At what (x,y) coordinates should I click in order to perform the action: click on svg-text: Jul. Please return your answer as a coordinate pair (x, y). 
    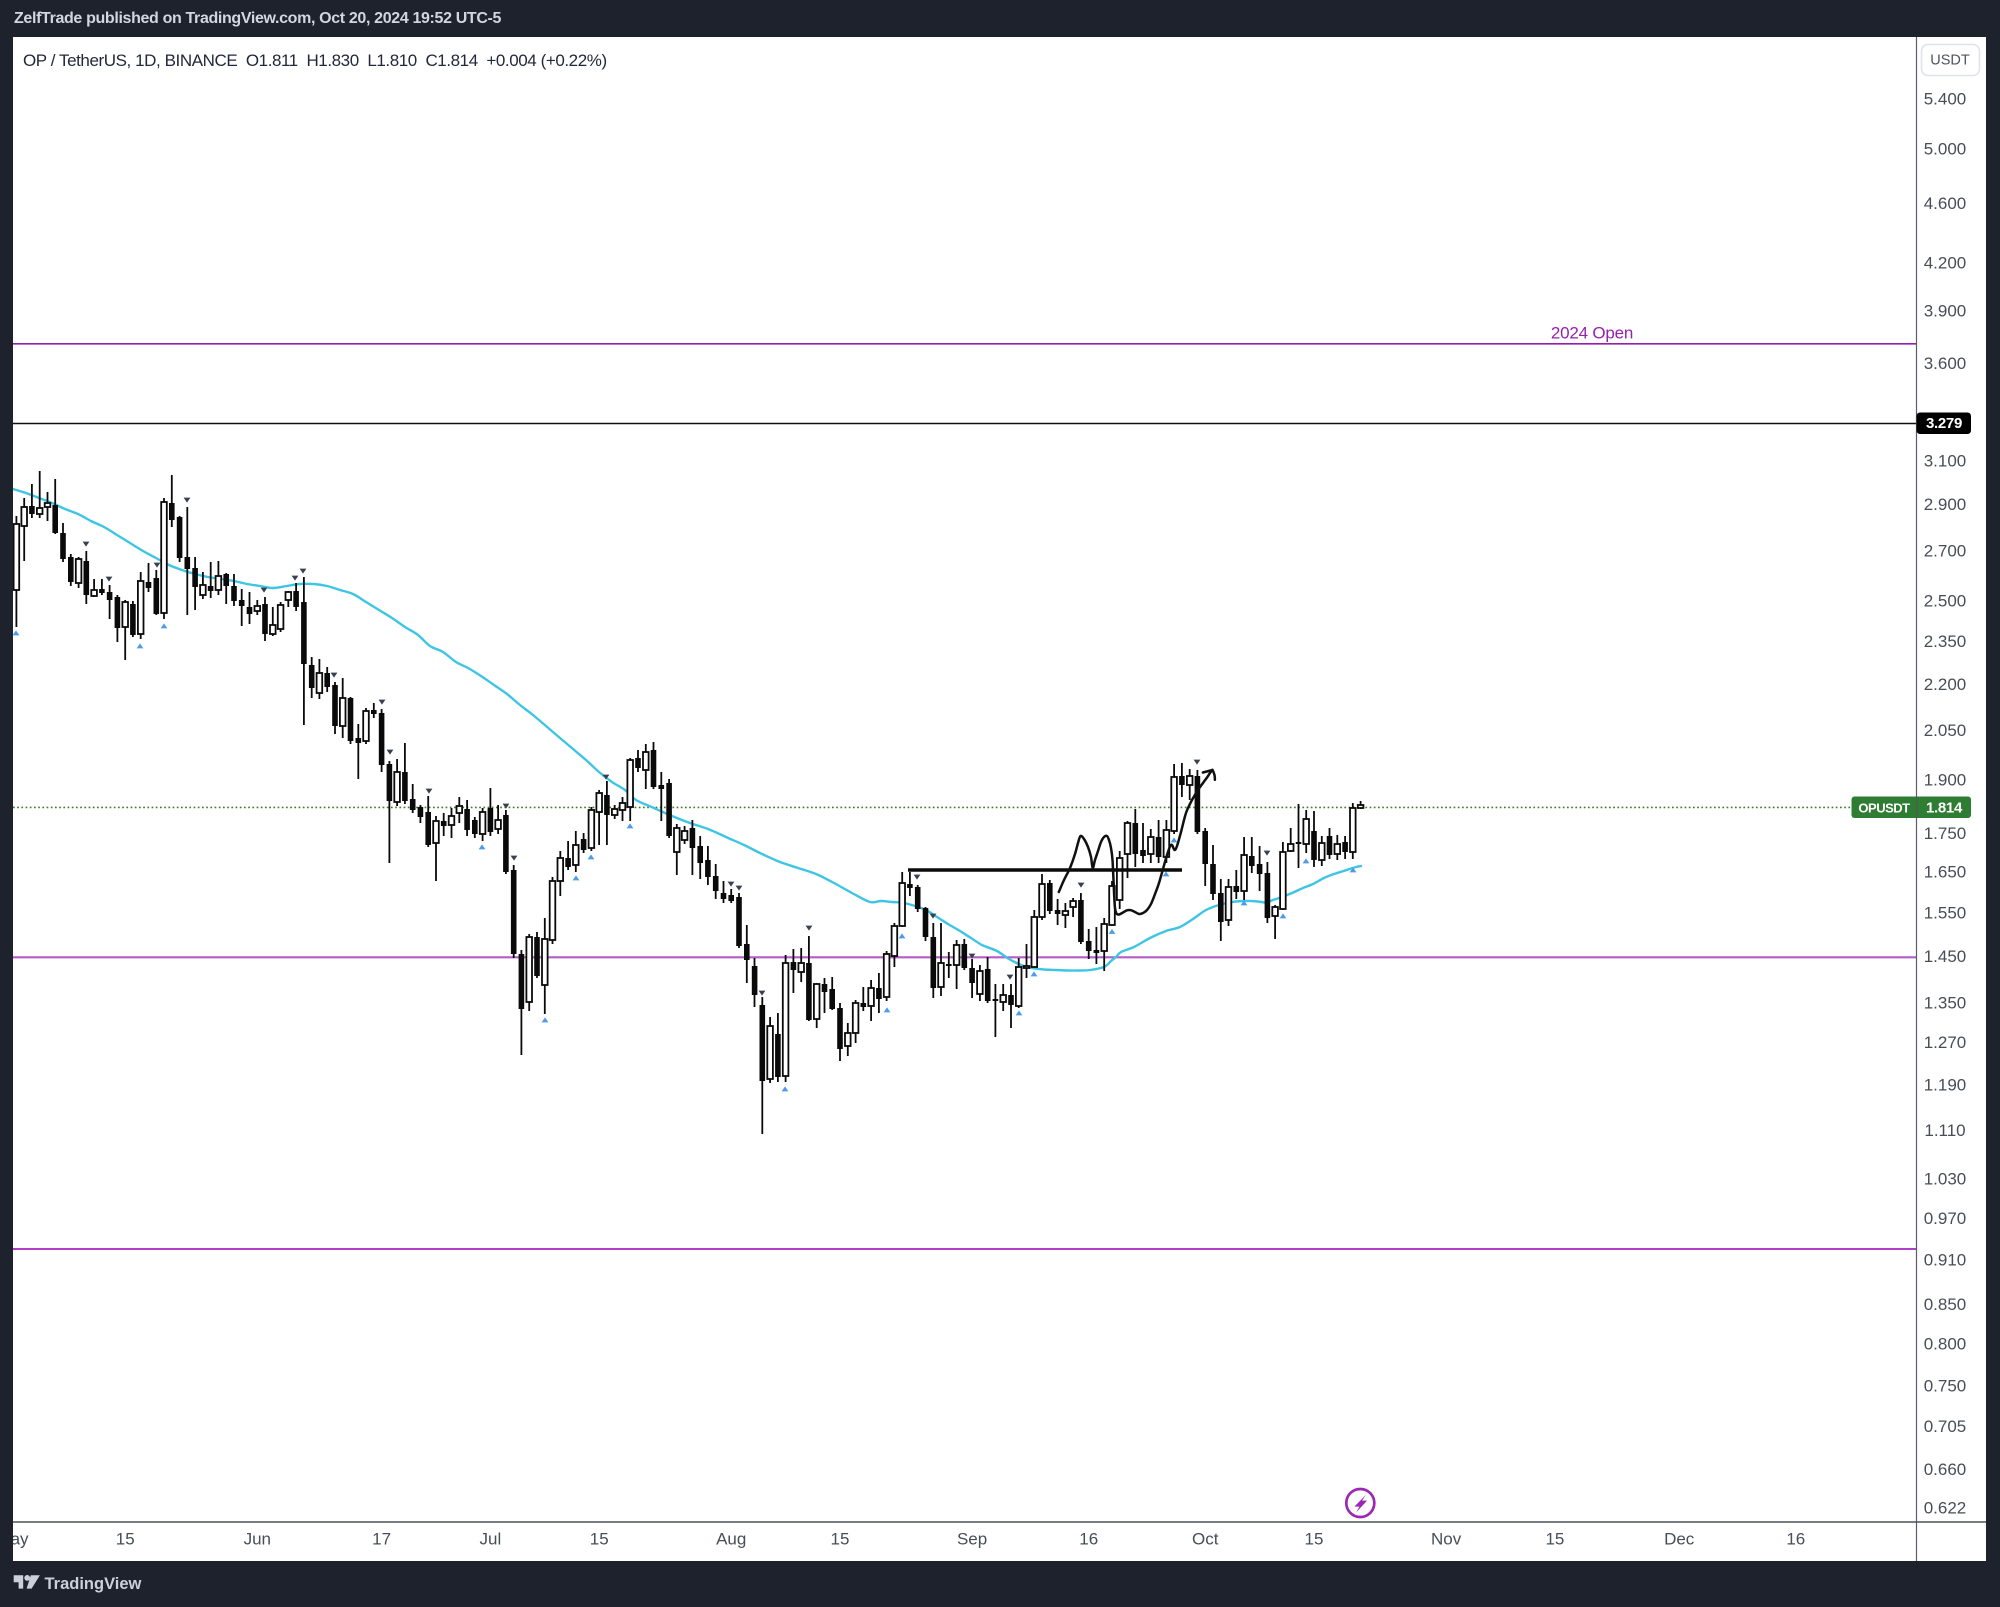
    Looking at the image, I should click on (491, 1539).